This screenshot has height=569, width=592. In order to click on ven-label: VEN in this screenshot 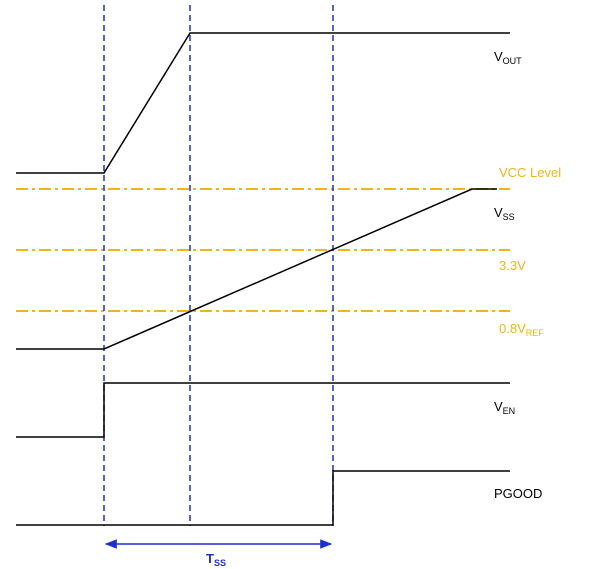, I will do `click(504, 407)`.